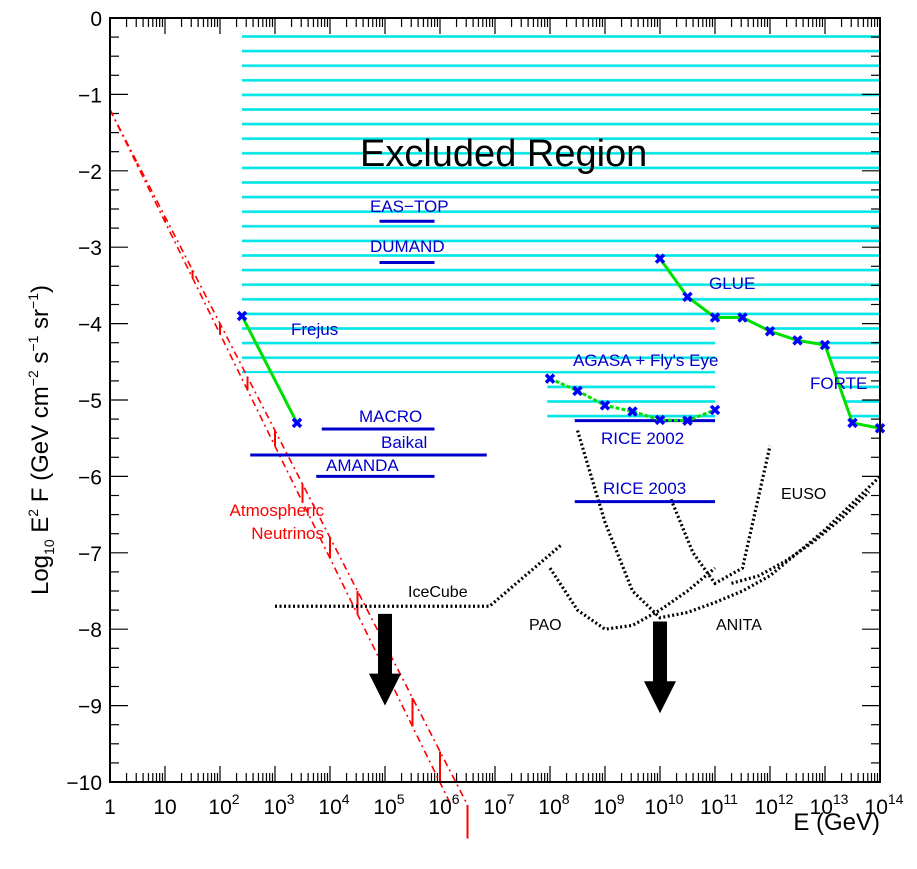  Describe the element at coordinates (803, 494) in the screenshot. I see `label-euso: EUSO` at that location.